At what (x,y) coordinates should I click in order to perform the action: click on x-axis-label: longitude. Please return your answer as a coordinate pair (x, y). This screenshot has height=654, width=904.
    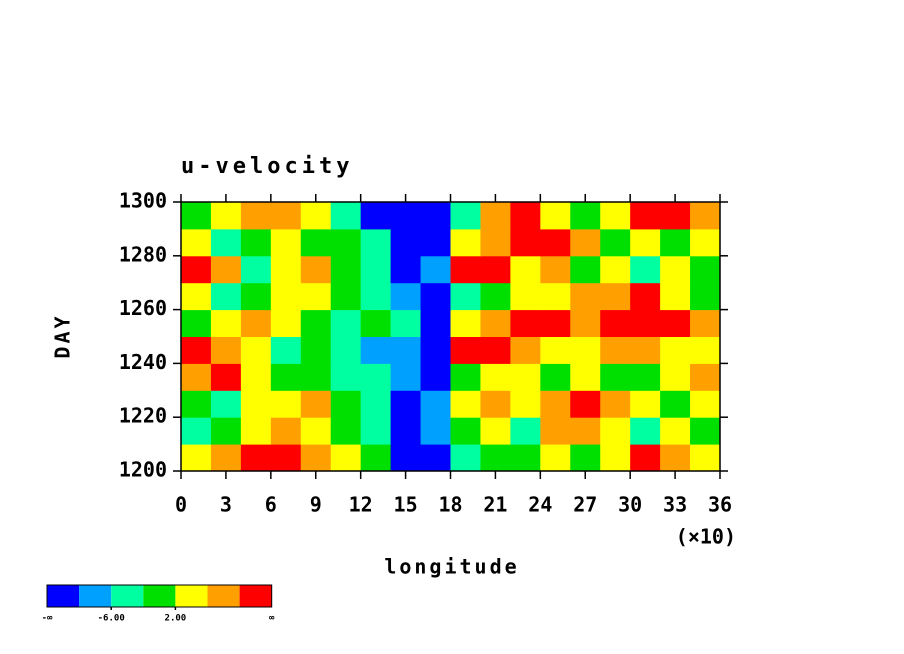
    Looking at the image, I should click on (451, 567).